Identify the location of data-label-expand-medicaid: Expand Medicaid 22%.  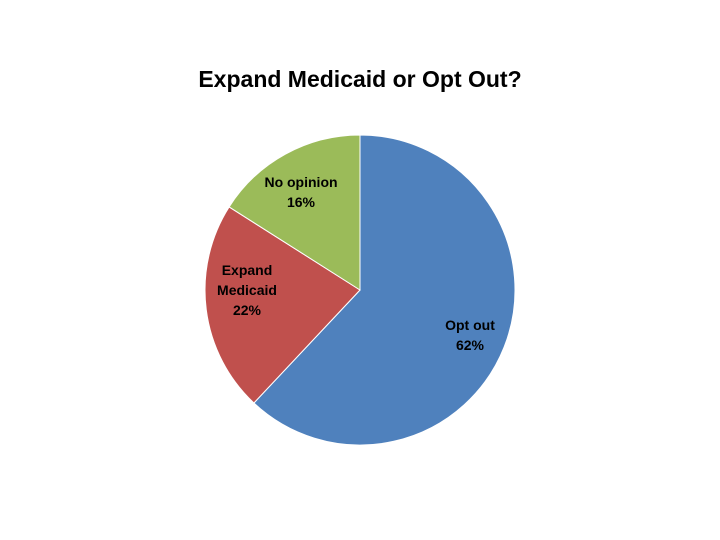
(247, 290).